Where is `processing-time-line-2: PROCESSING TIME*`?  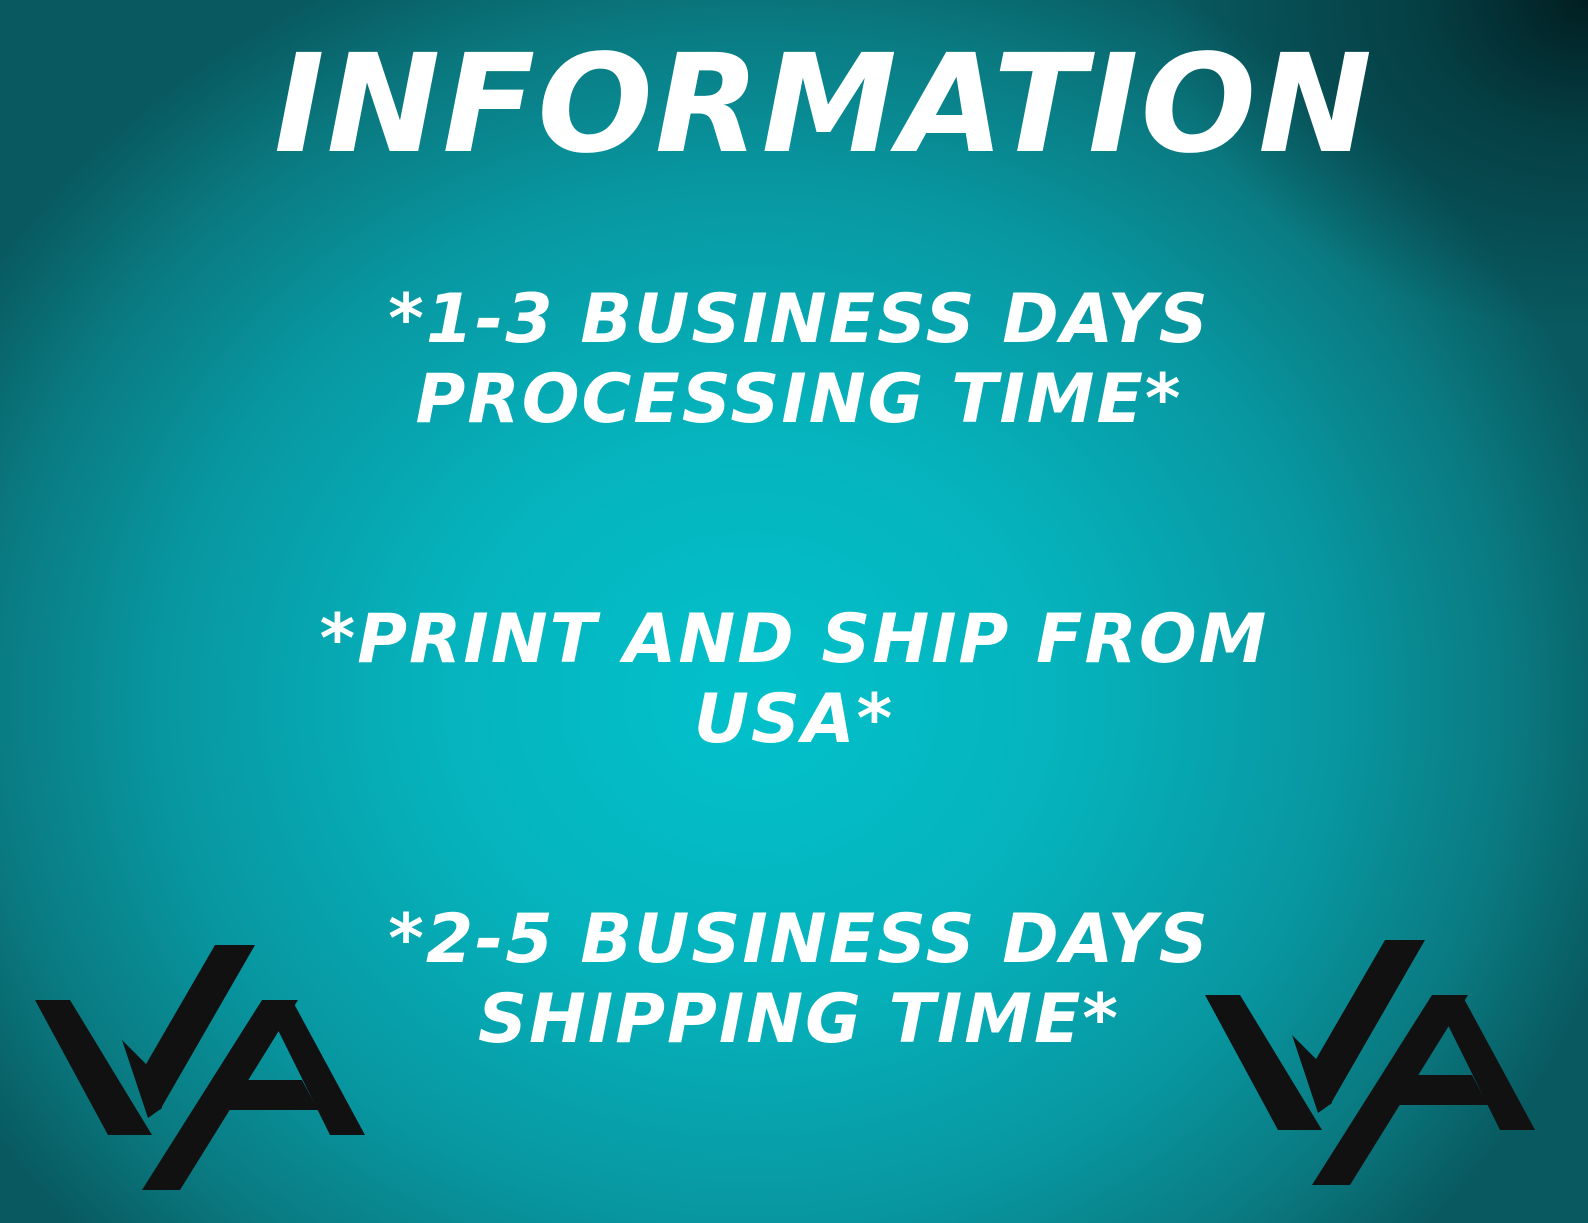
processing-time-line-2: PROCESSING TIME* is located at coordinates (799, 399).